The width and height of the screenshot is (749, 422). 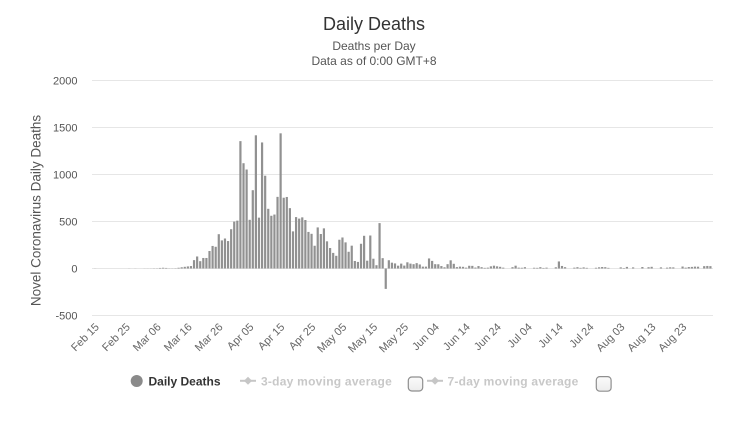 What do you see at coordinates (74, 270) in the screenshot?
I see `svg-text: 0` at bounding box center [74, 270].